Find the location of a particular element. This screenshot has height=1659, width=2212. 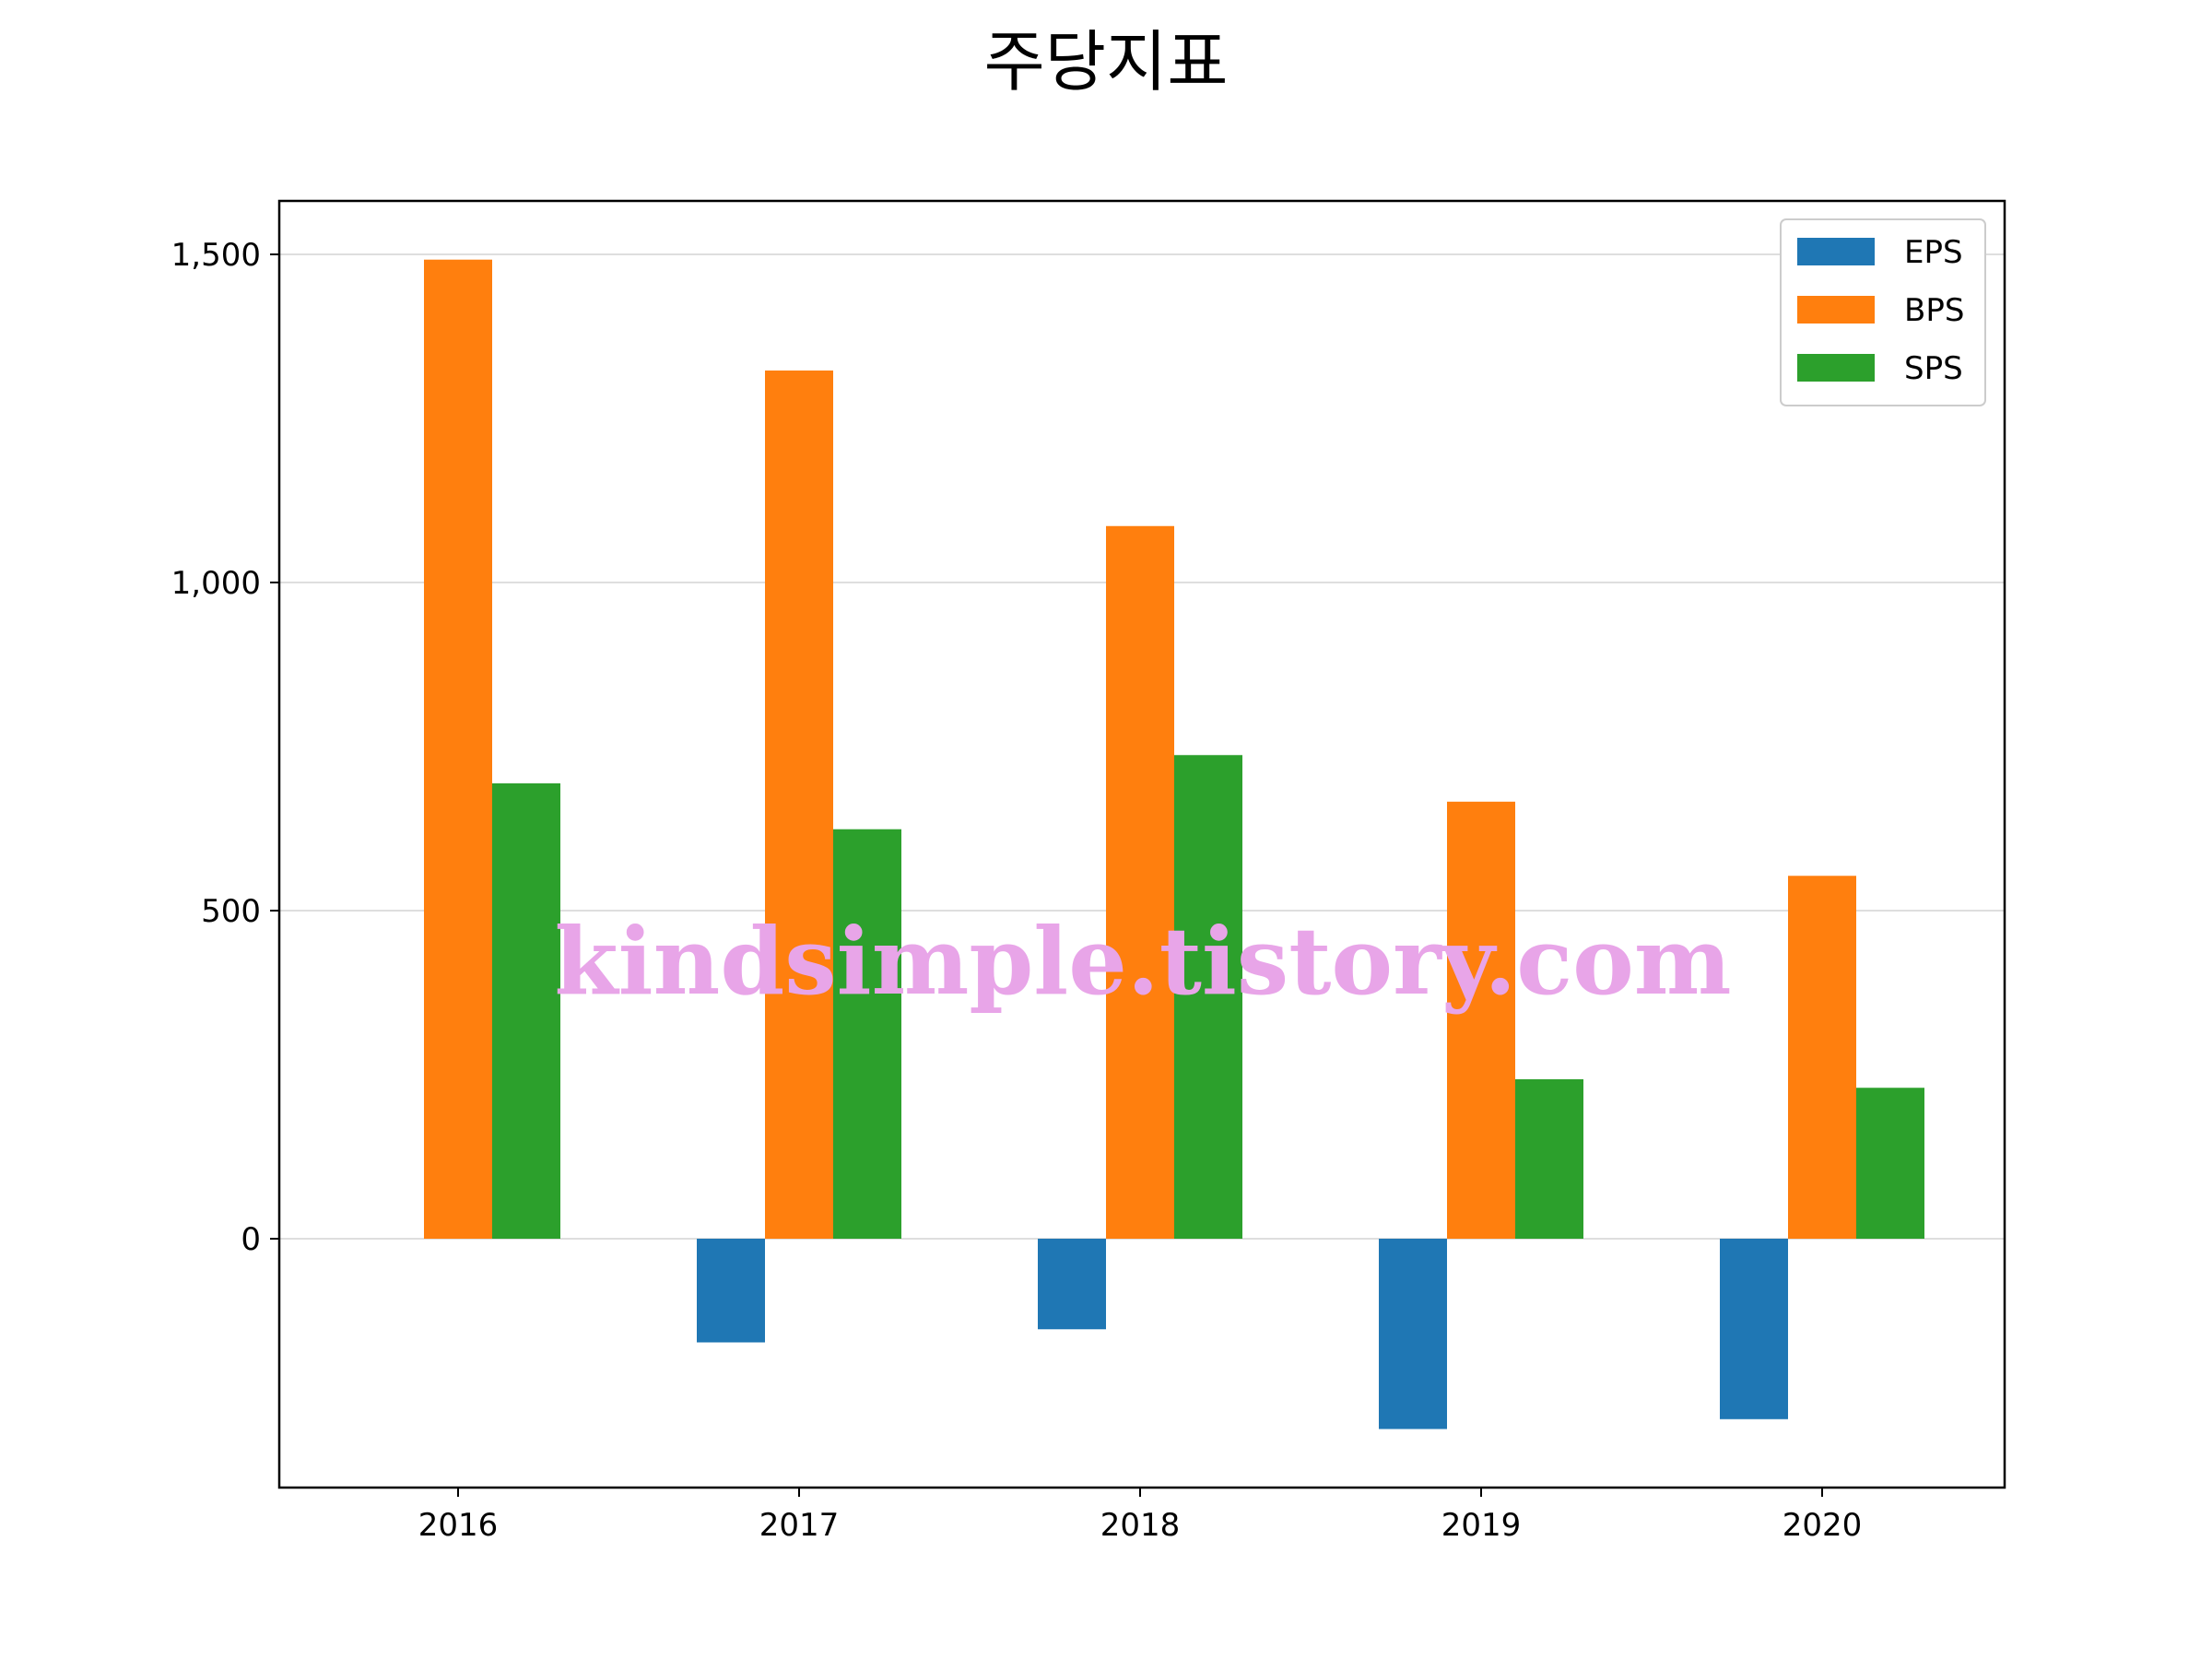

bar-sps-2020 is located at coordinates (1890, 1163).